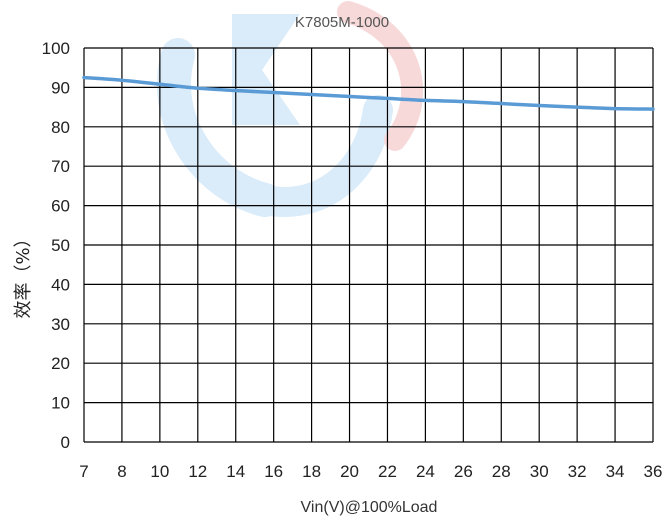  What do you see at coordinates (387, 471) in the screenshot?
I see `x-tick-label: 22` at bounding box center [387, 471].